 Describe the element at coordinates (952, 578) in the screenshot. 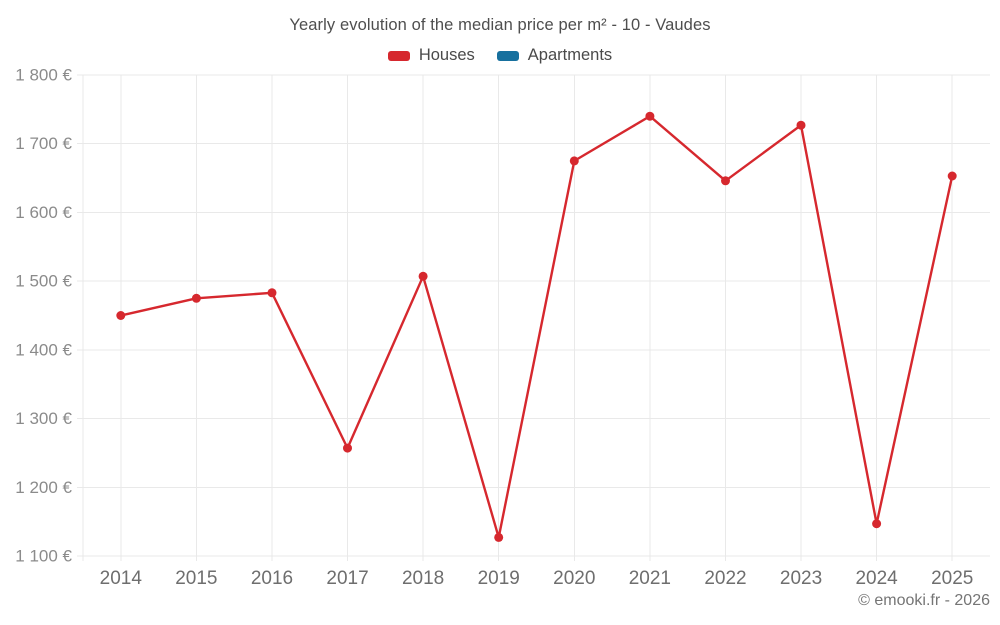

I see `x-axis-label: 2025` at that location.